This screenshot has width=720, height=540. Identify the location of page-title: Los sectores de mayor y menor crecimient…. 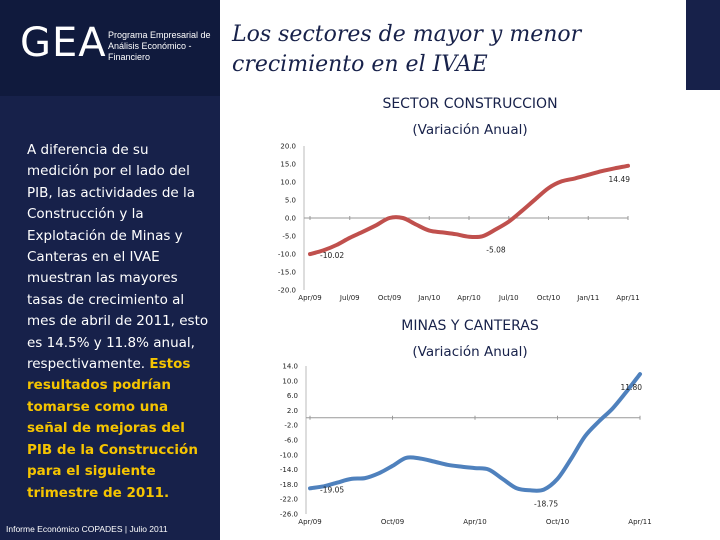
(407, 49).